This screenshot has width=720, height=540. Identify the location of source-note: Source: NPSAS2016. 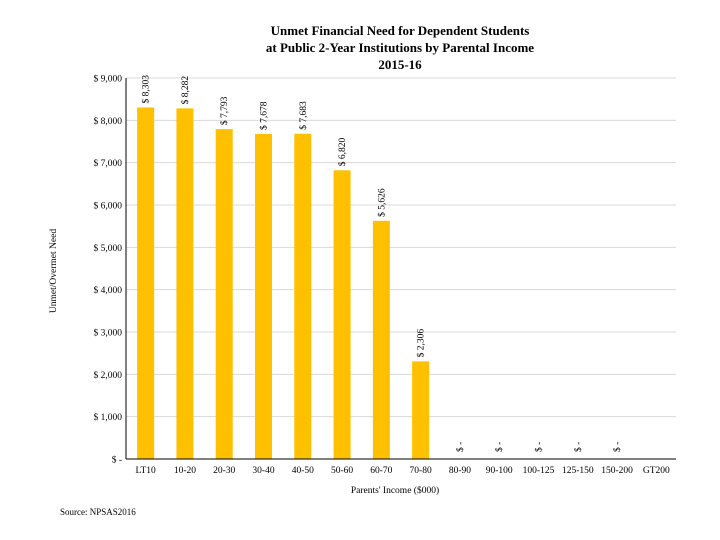
(98, 512).